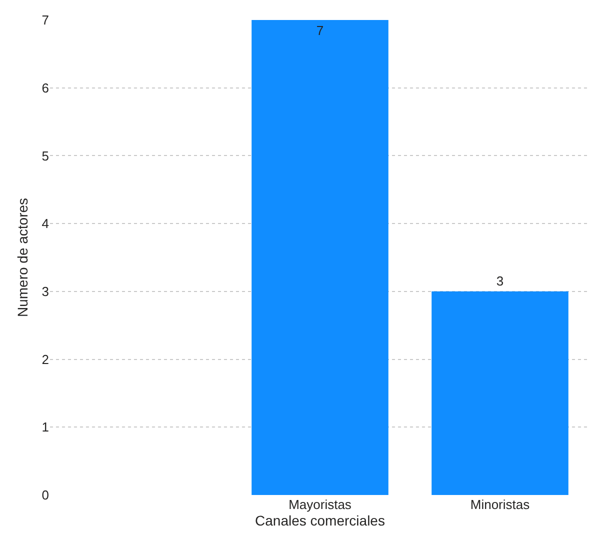  What do you see at coordinates (45, 427) in the screenshot?
I see `y-tick-label: 1` at bounding box center [45, 427].